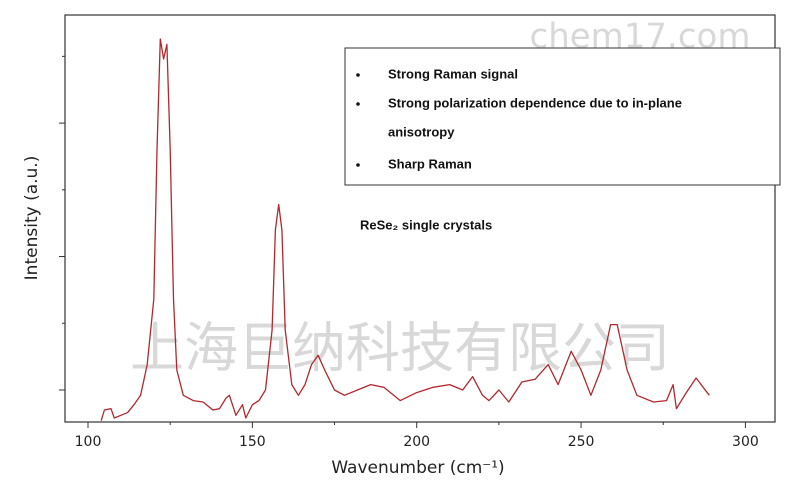  I want to click on x-tick-label: 150, so click(252, 442).